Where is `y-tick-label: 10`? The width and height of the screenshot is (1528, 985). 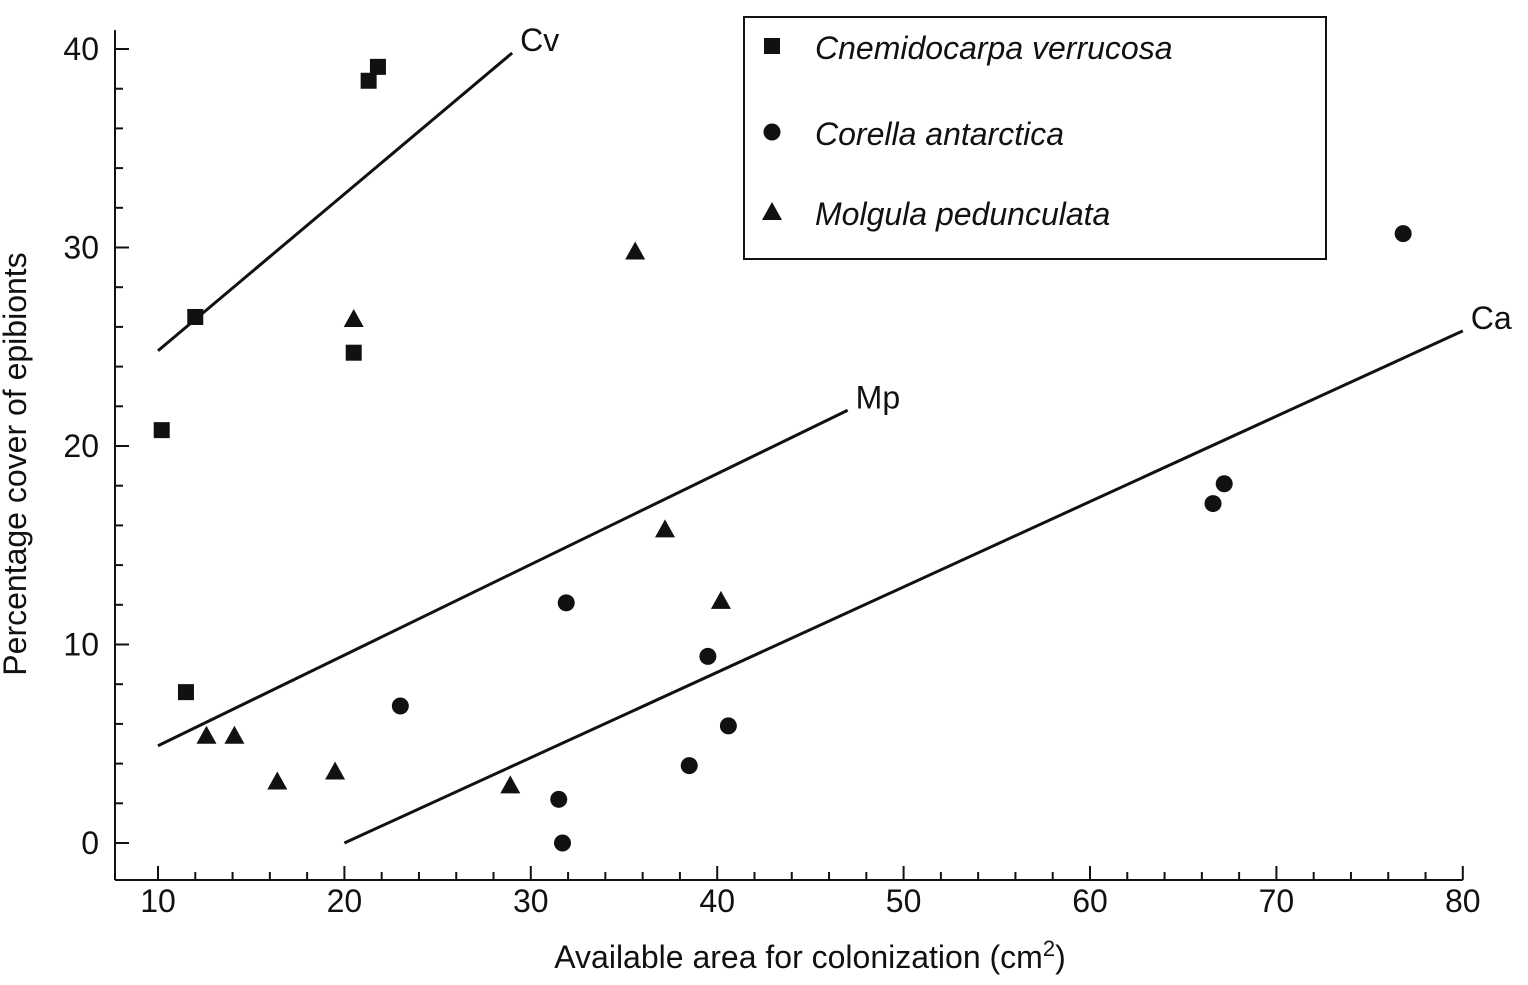
y-tick-label: 10 is located at coordinates (81, 645).